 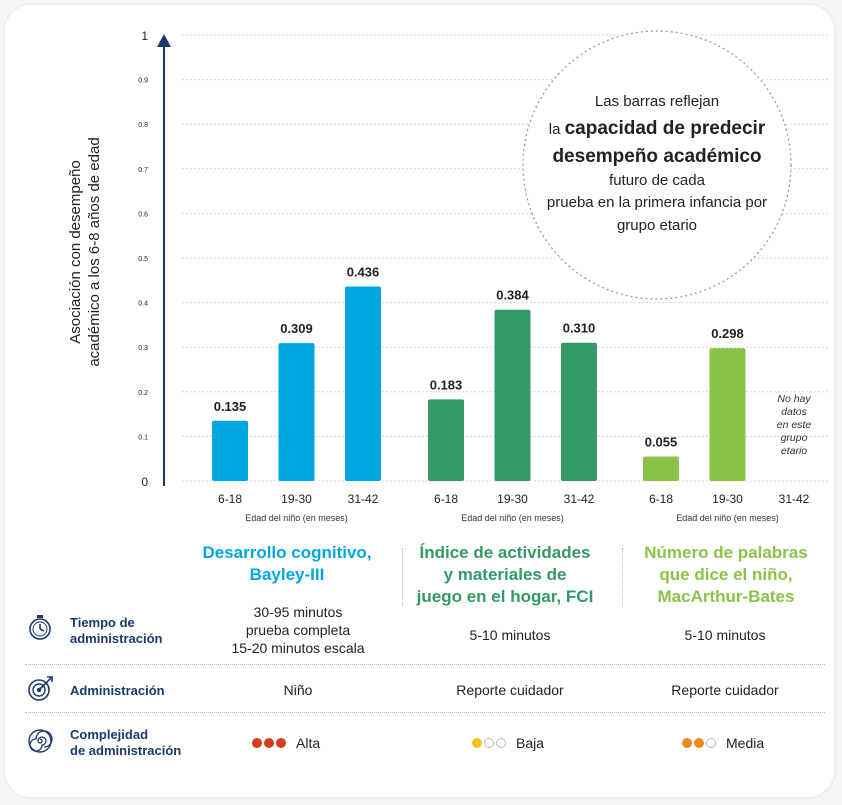 I want to click on category-title-line: que dice el niño,, so click(x=726, y=574).